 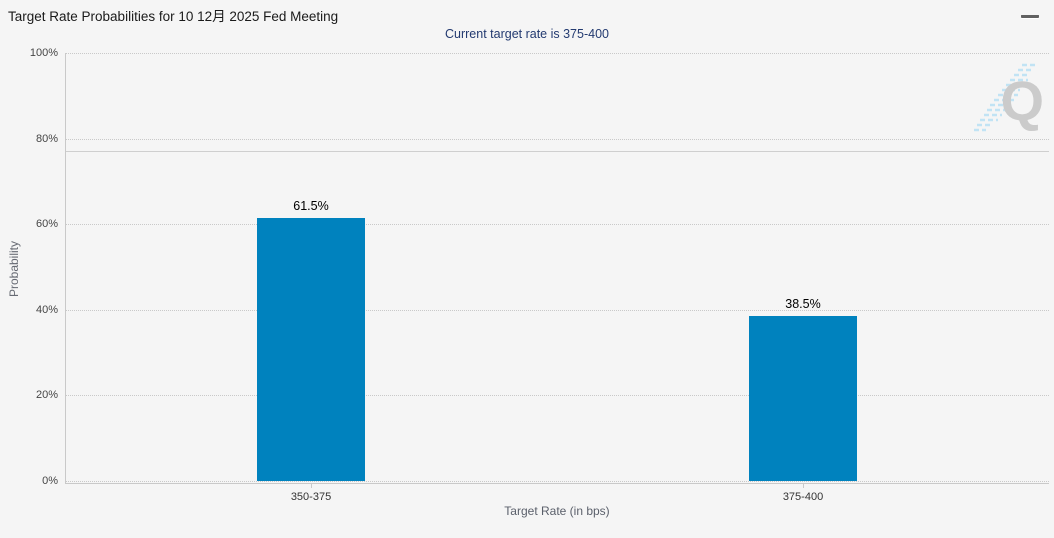 I want to click on y-tick-label: 100%, so click(x=43, y=53).